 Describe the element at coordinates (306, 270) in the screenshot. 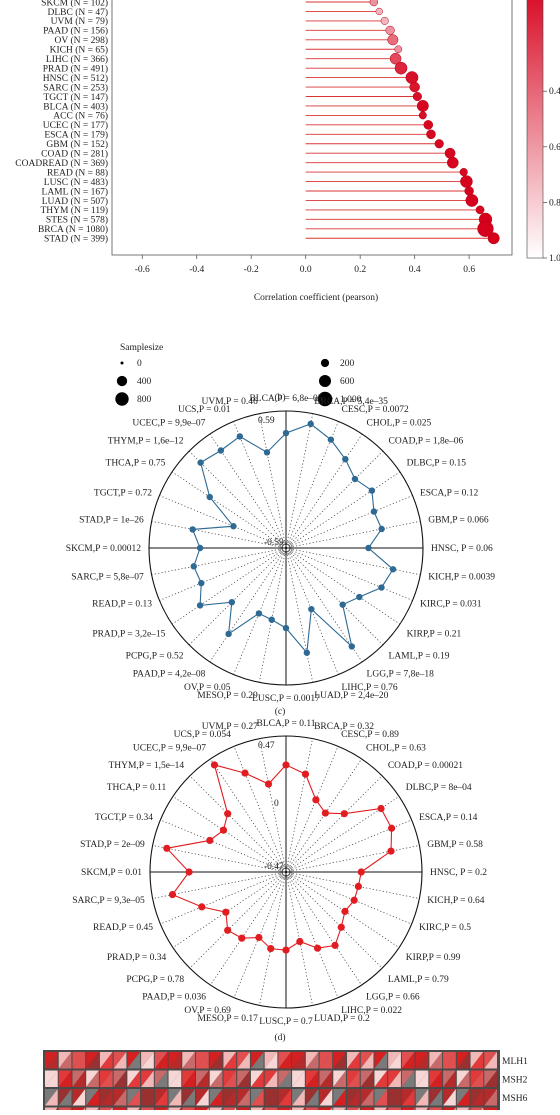

I see `x-tick-label: 0.0` at that location.